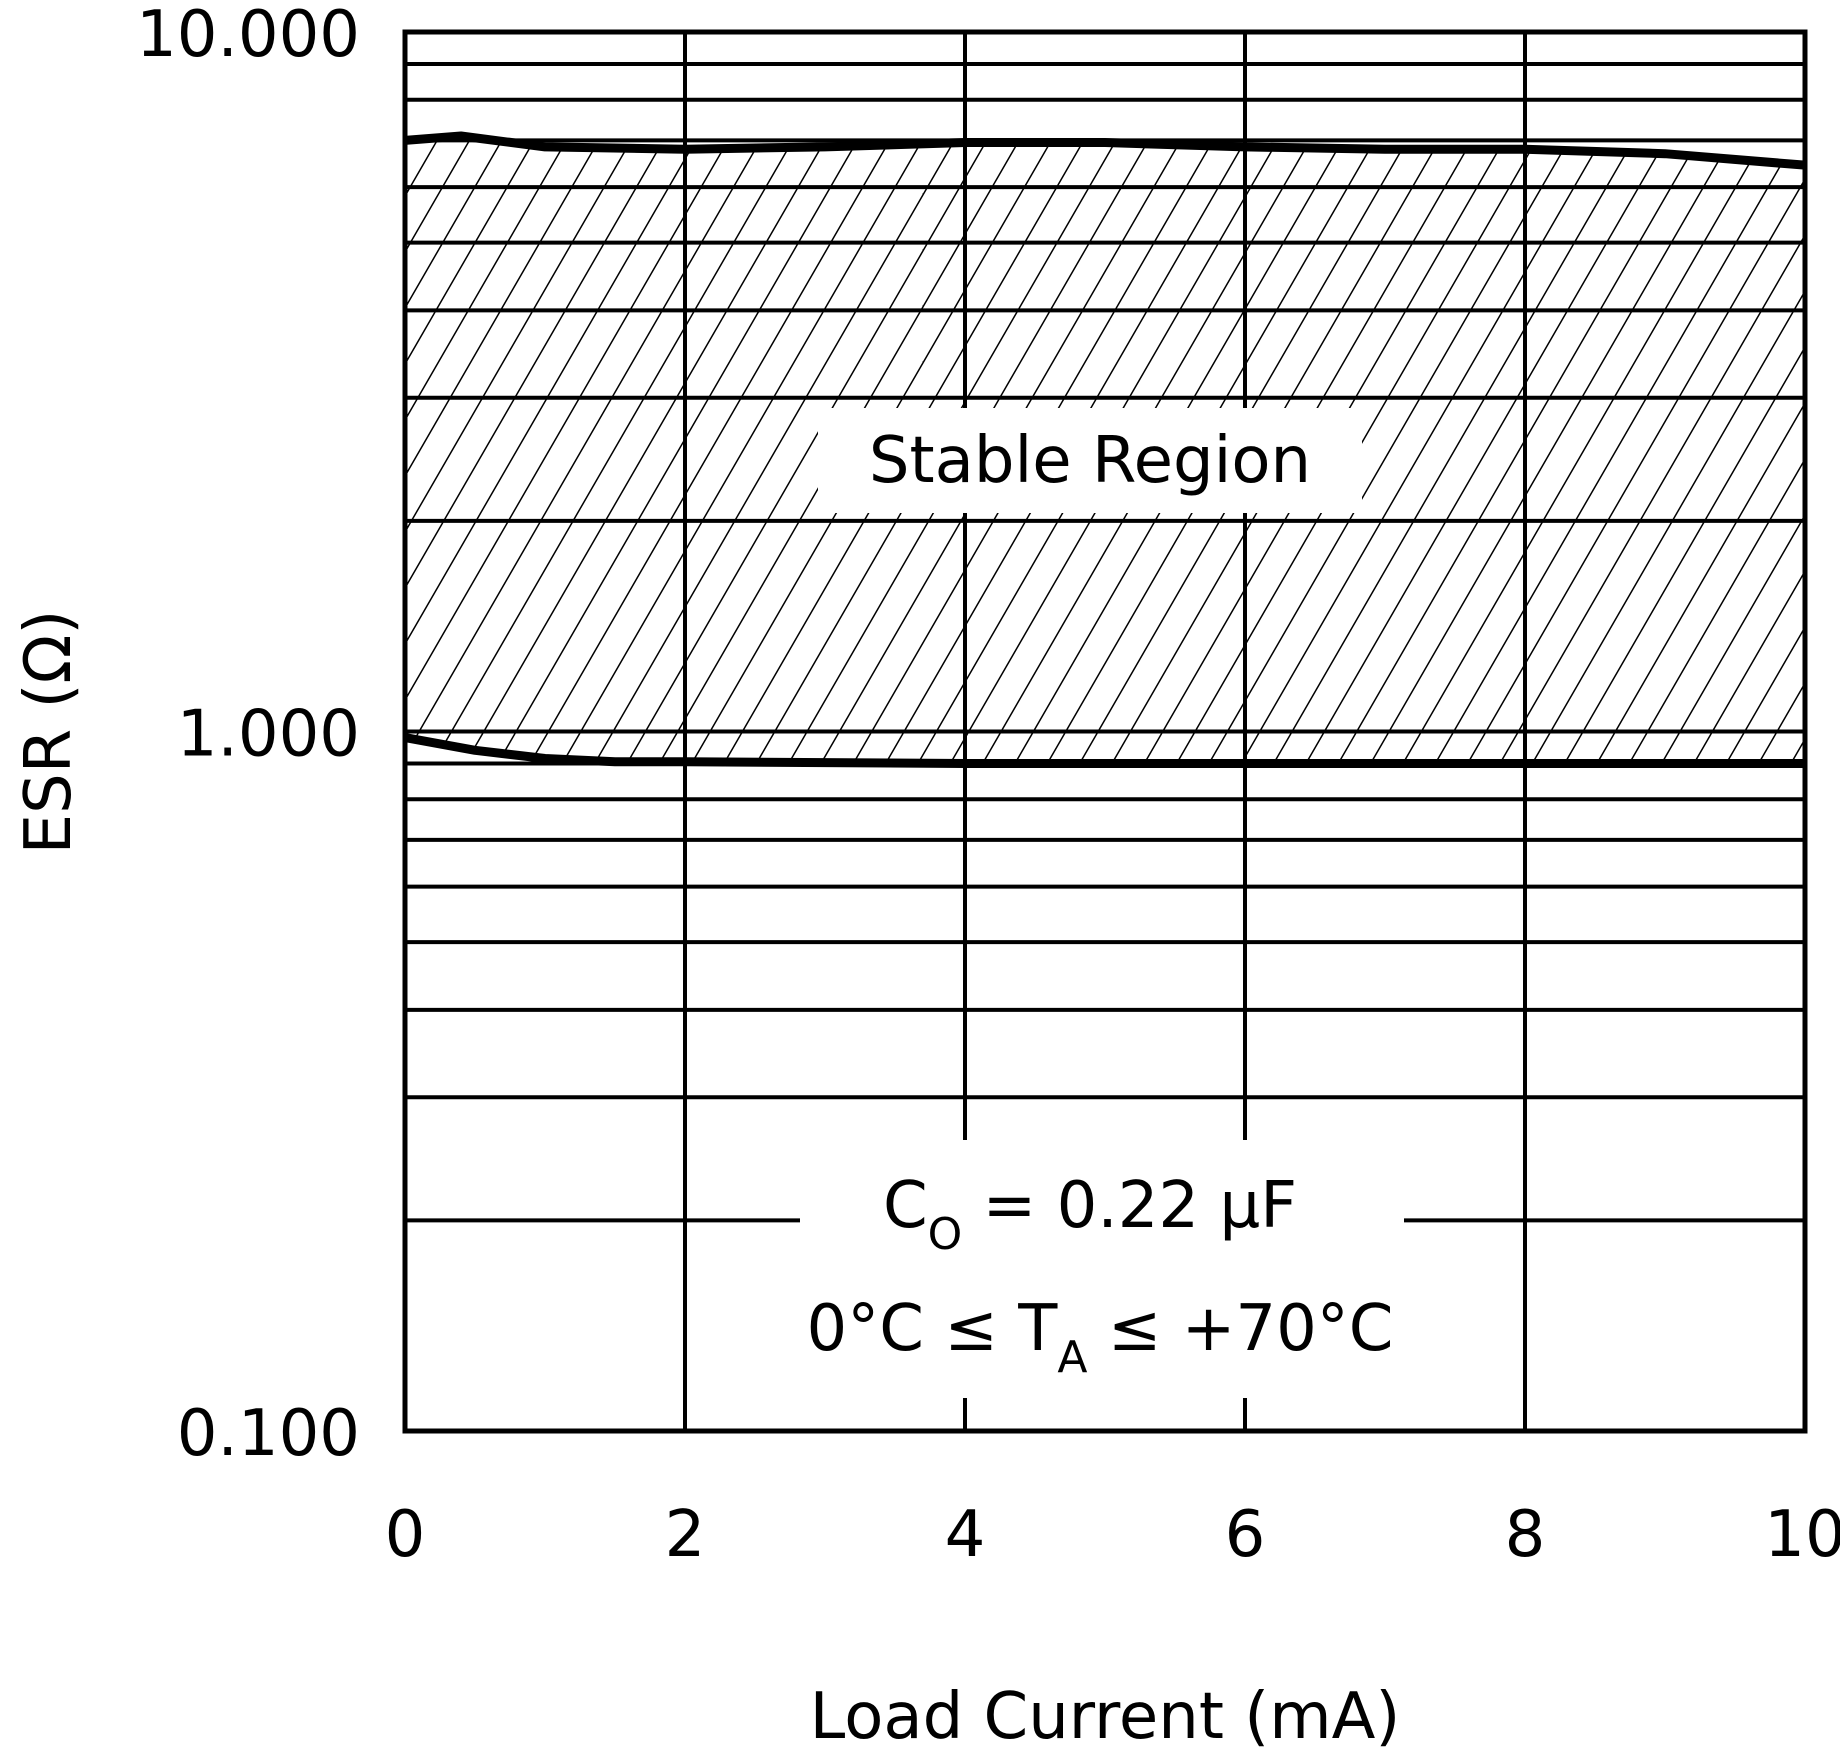  Describe the element at coordinates (1090, 1214) in the screenshot. I see `capacitance-note: CO = 0.22 μF` at that location.